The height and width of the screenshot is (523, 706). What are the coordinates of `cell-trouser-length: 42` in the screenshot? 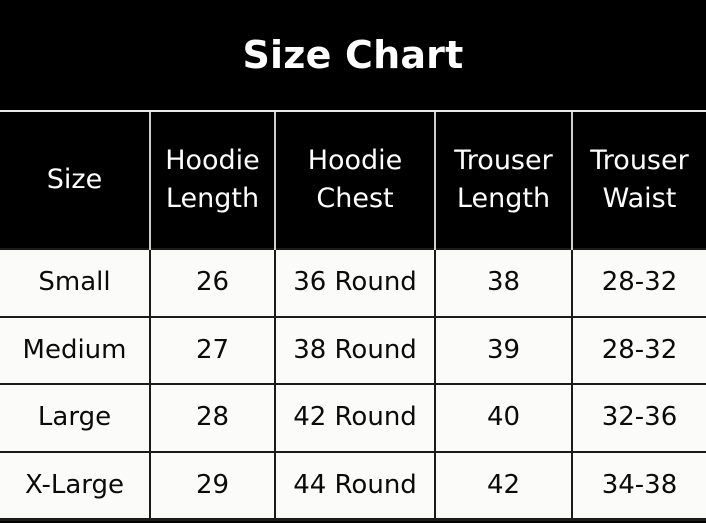 It's located at (503, 485).